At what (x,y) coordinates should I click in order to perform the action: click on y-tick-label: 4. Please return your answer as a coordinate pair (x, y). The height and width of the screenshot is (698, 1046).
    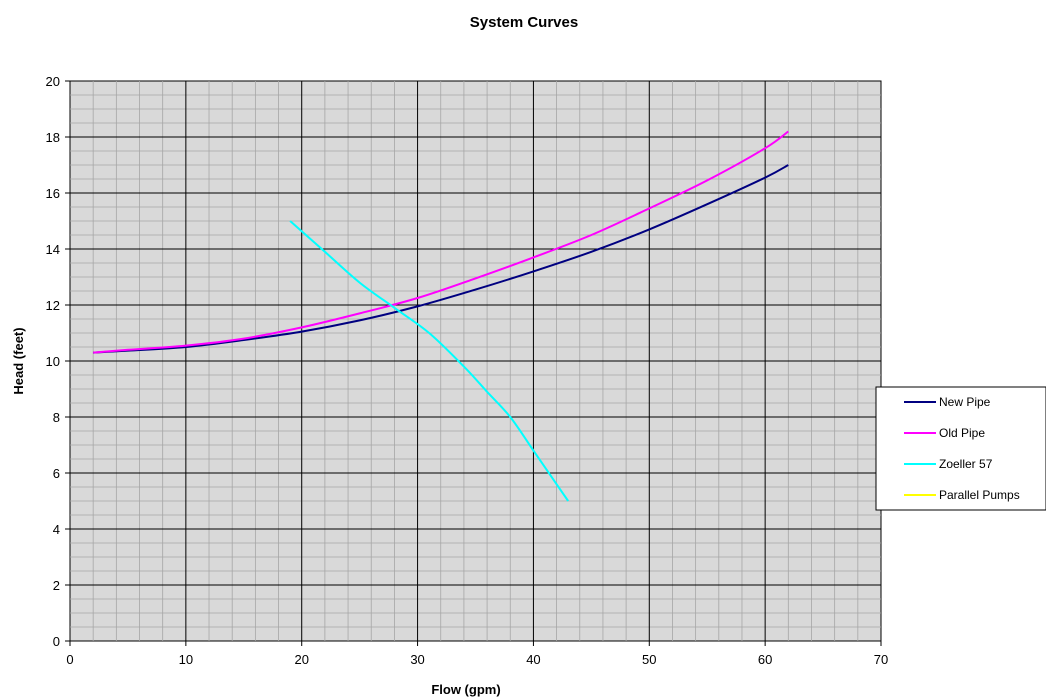
    Looking at the image, I should click on (56, 529).